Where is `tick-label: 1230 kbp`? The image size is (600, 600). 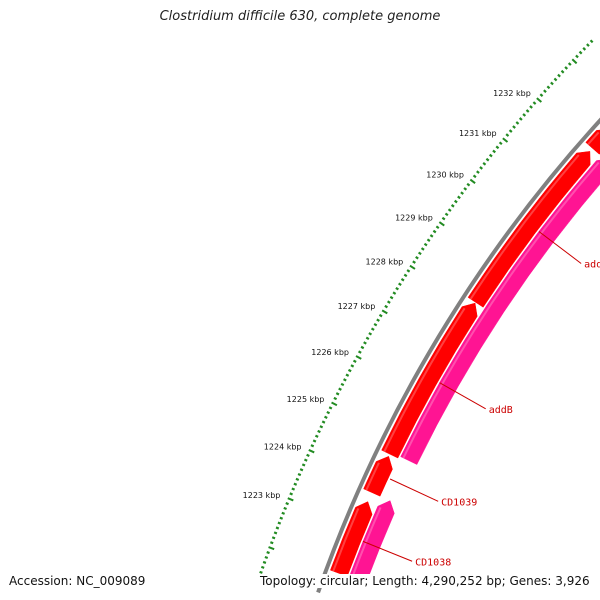 tick-label: 1230 kbp is located at coordinates (445, 175).